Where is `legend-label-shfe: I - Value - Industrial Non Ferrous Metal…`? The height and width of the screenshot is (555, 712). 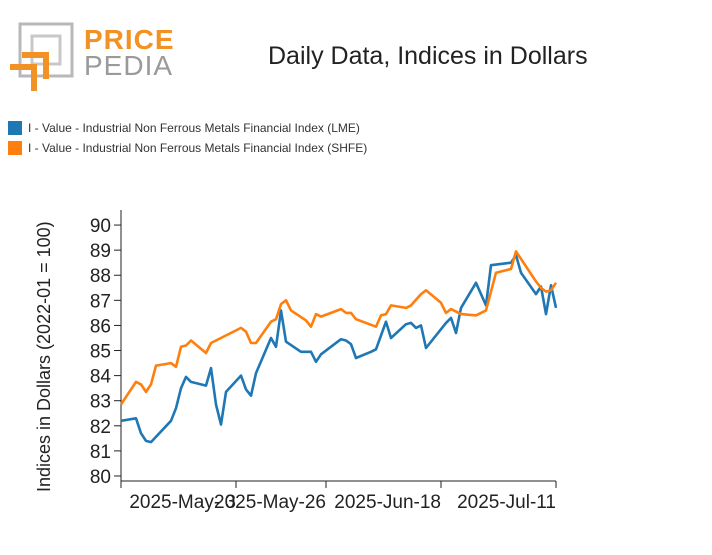 legend-label-shfe: I - Value - Industrial Non Ferrous Metal… is located at coordinates (198, 148).